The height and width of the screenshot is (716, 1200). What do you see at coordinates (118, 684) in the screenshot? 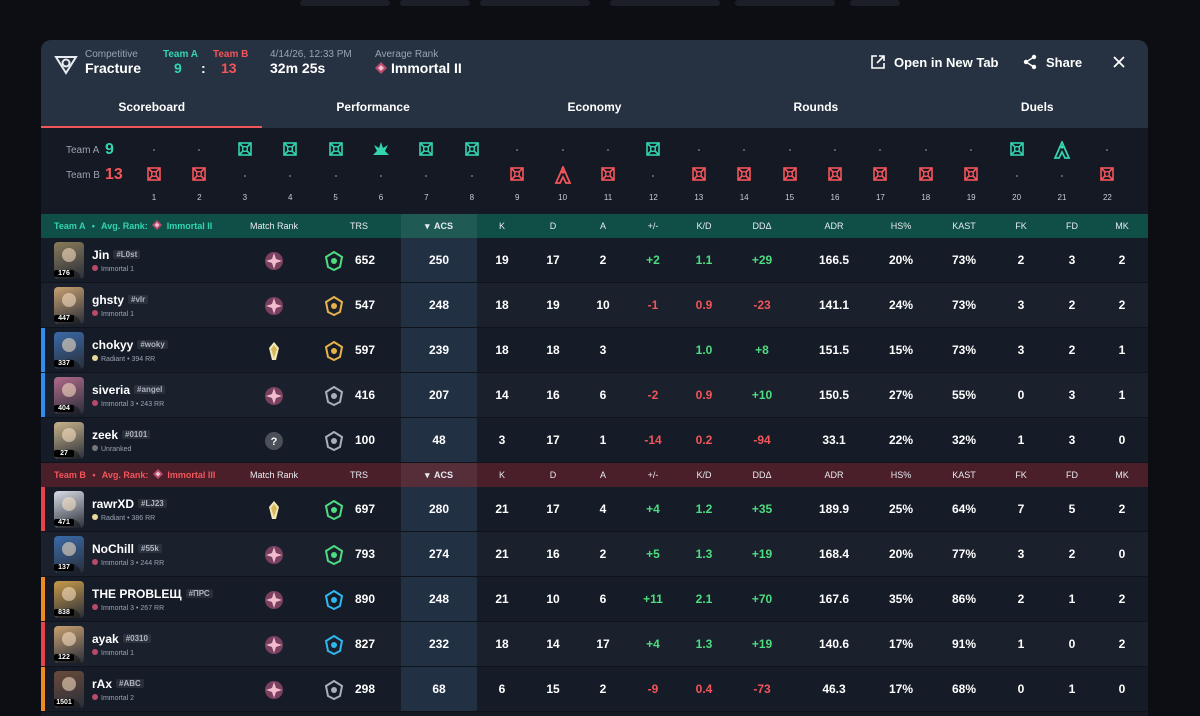
I see `player-name: rAx #ABC` at bounding box center [118, 684].